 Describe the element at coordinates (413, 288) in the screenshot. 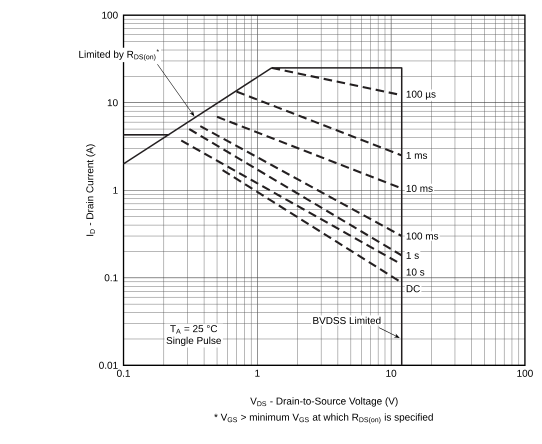

I see `series-label: DC` at that location.